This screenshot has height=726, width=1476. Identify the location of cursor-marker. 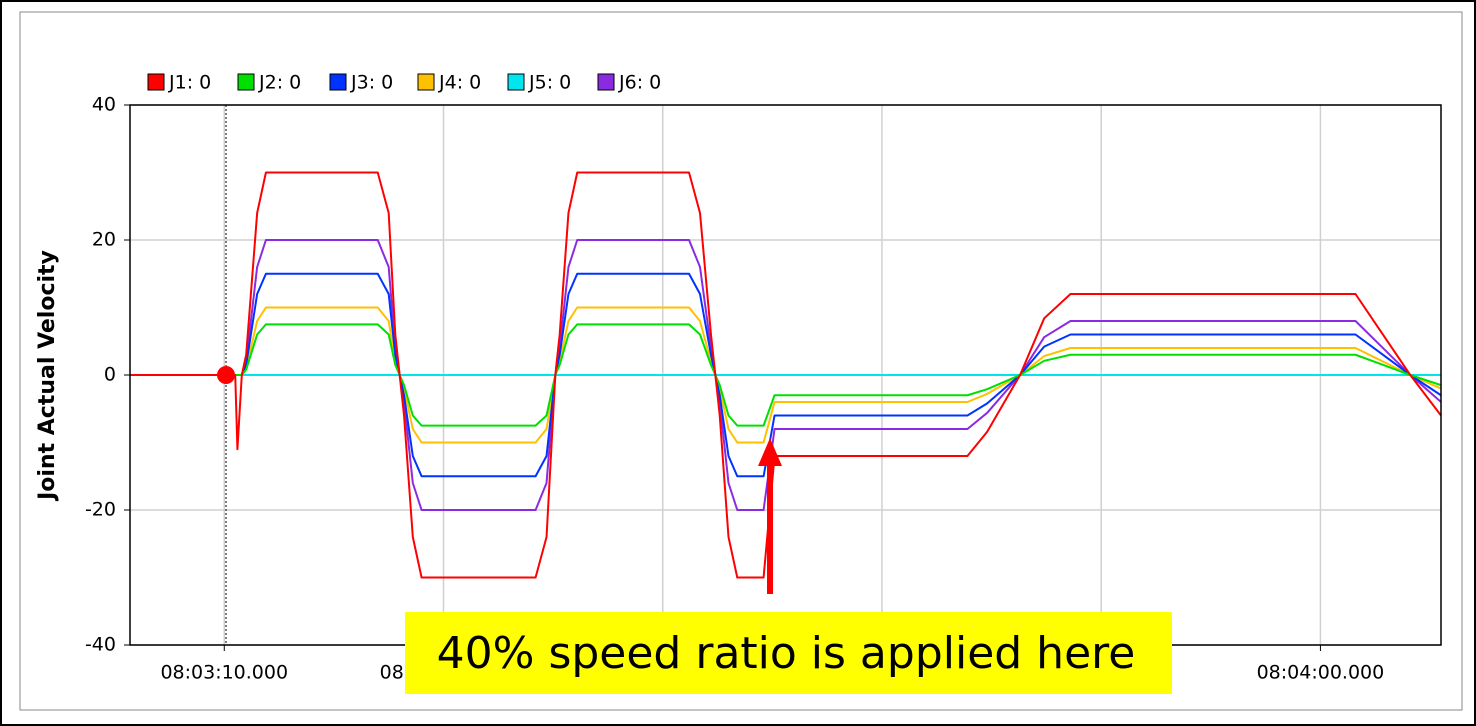
(226, 375).